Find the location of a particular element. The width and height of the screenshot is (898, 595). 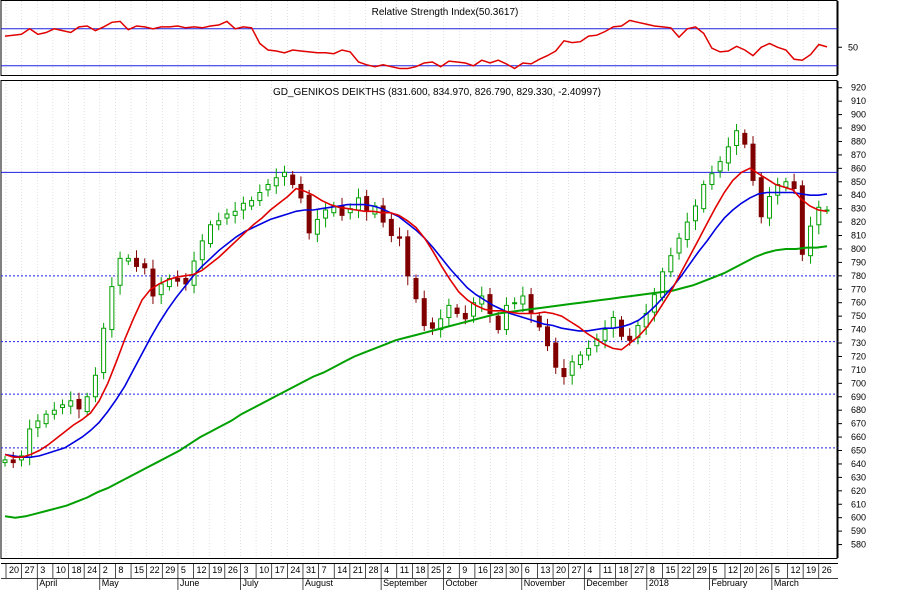

month-label: August is located at coordinates (319, 583).